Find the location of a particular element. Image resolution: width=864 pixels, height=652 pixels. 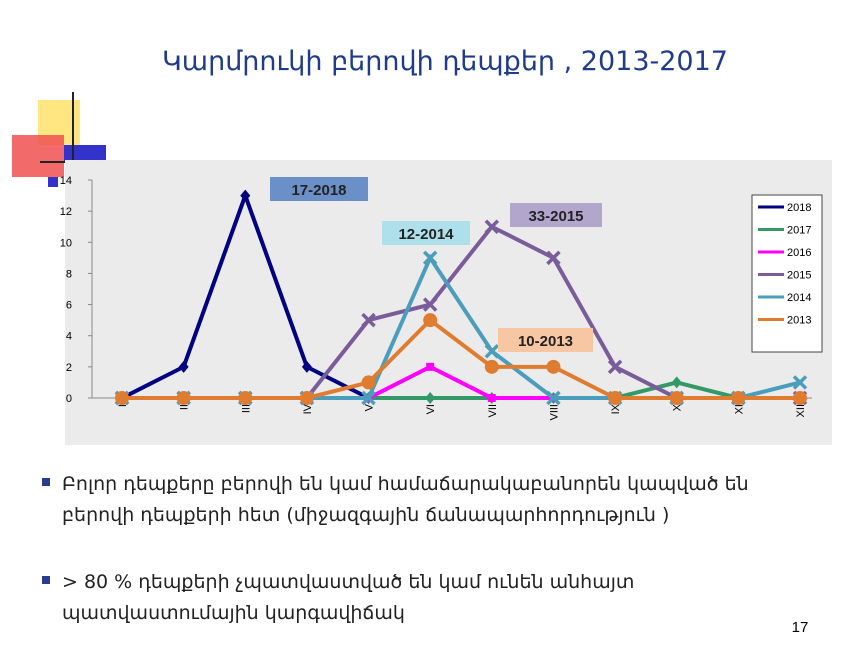

x-tick-label: VI is located at coordinates (431, 409).